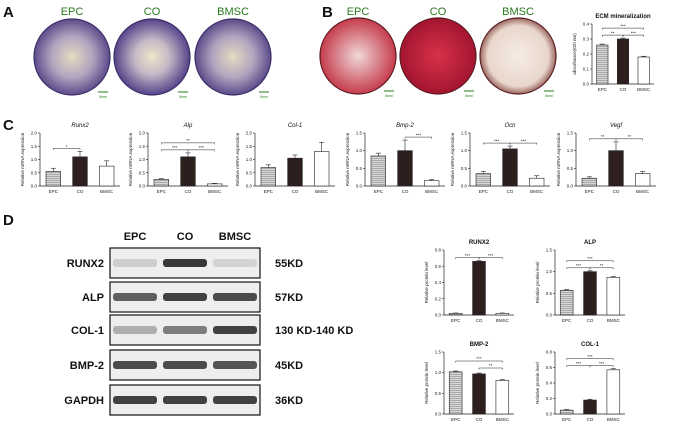 This screenshot has height=432, width=675. Describe the element at coordinates (72, 12) in the screenshot. I see `panel-a-group-label-epc: EPC` at that location.